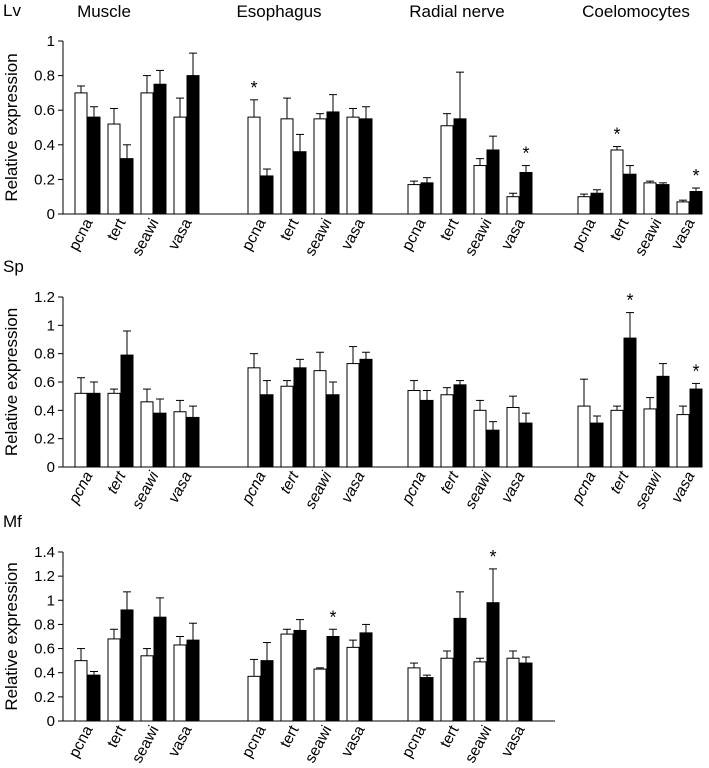  I want to click on tissue-heading: Esophagus, so click(278, 11).